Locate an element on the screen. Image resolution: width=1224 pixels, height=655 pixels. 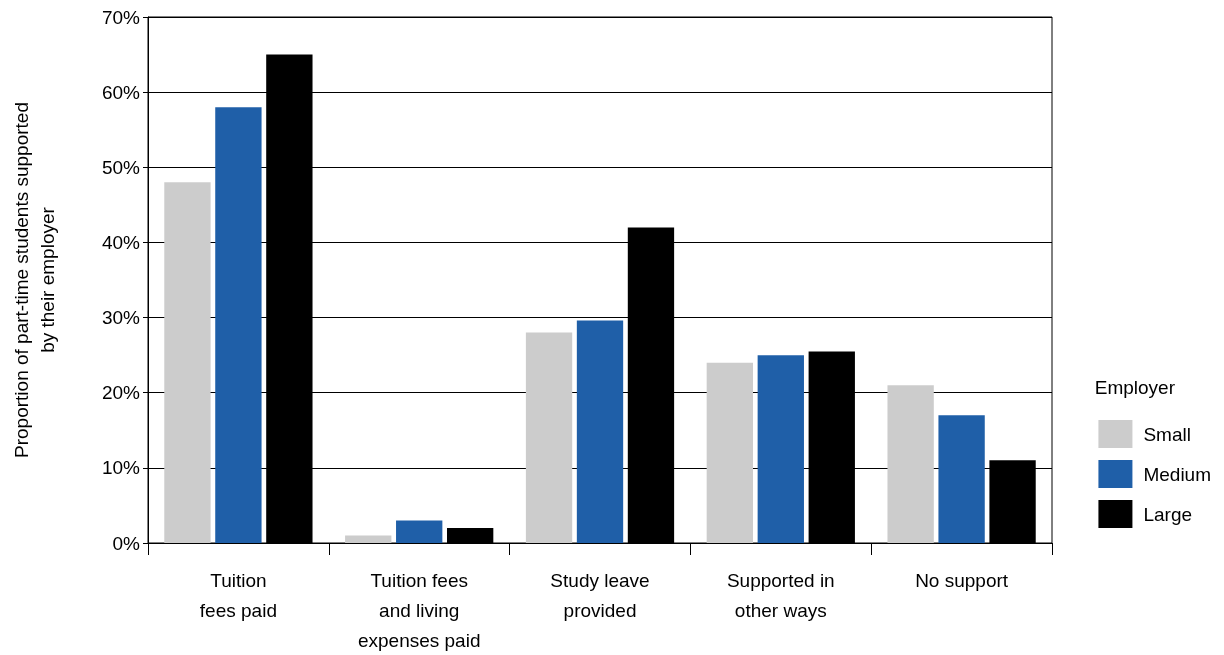
x-tick-label: Tuition fees and living expenses paid is located at coordinates (419, 610).